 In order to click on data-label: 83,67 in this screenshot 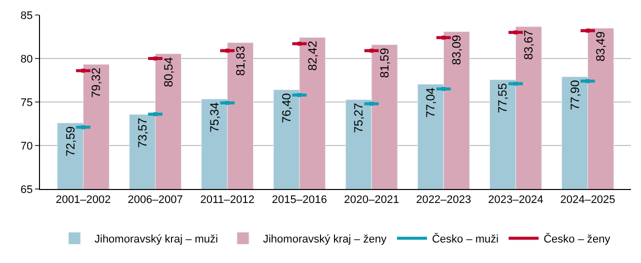, I will do `click(529, 45)`.